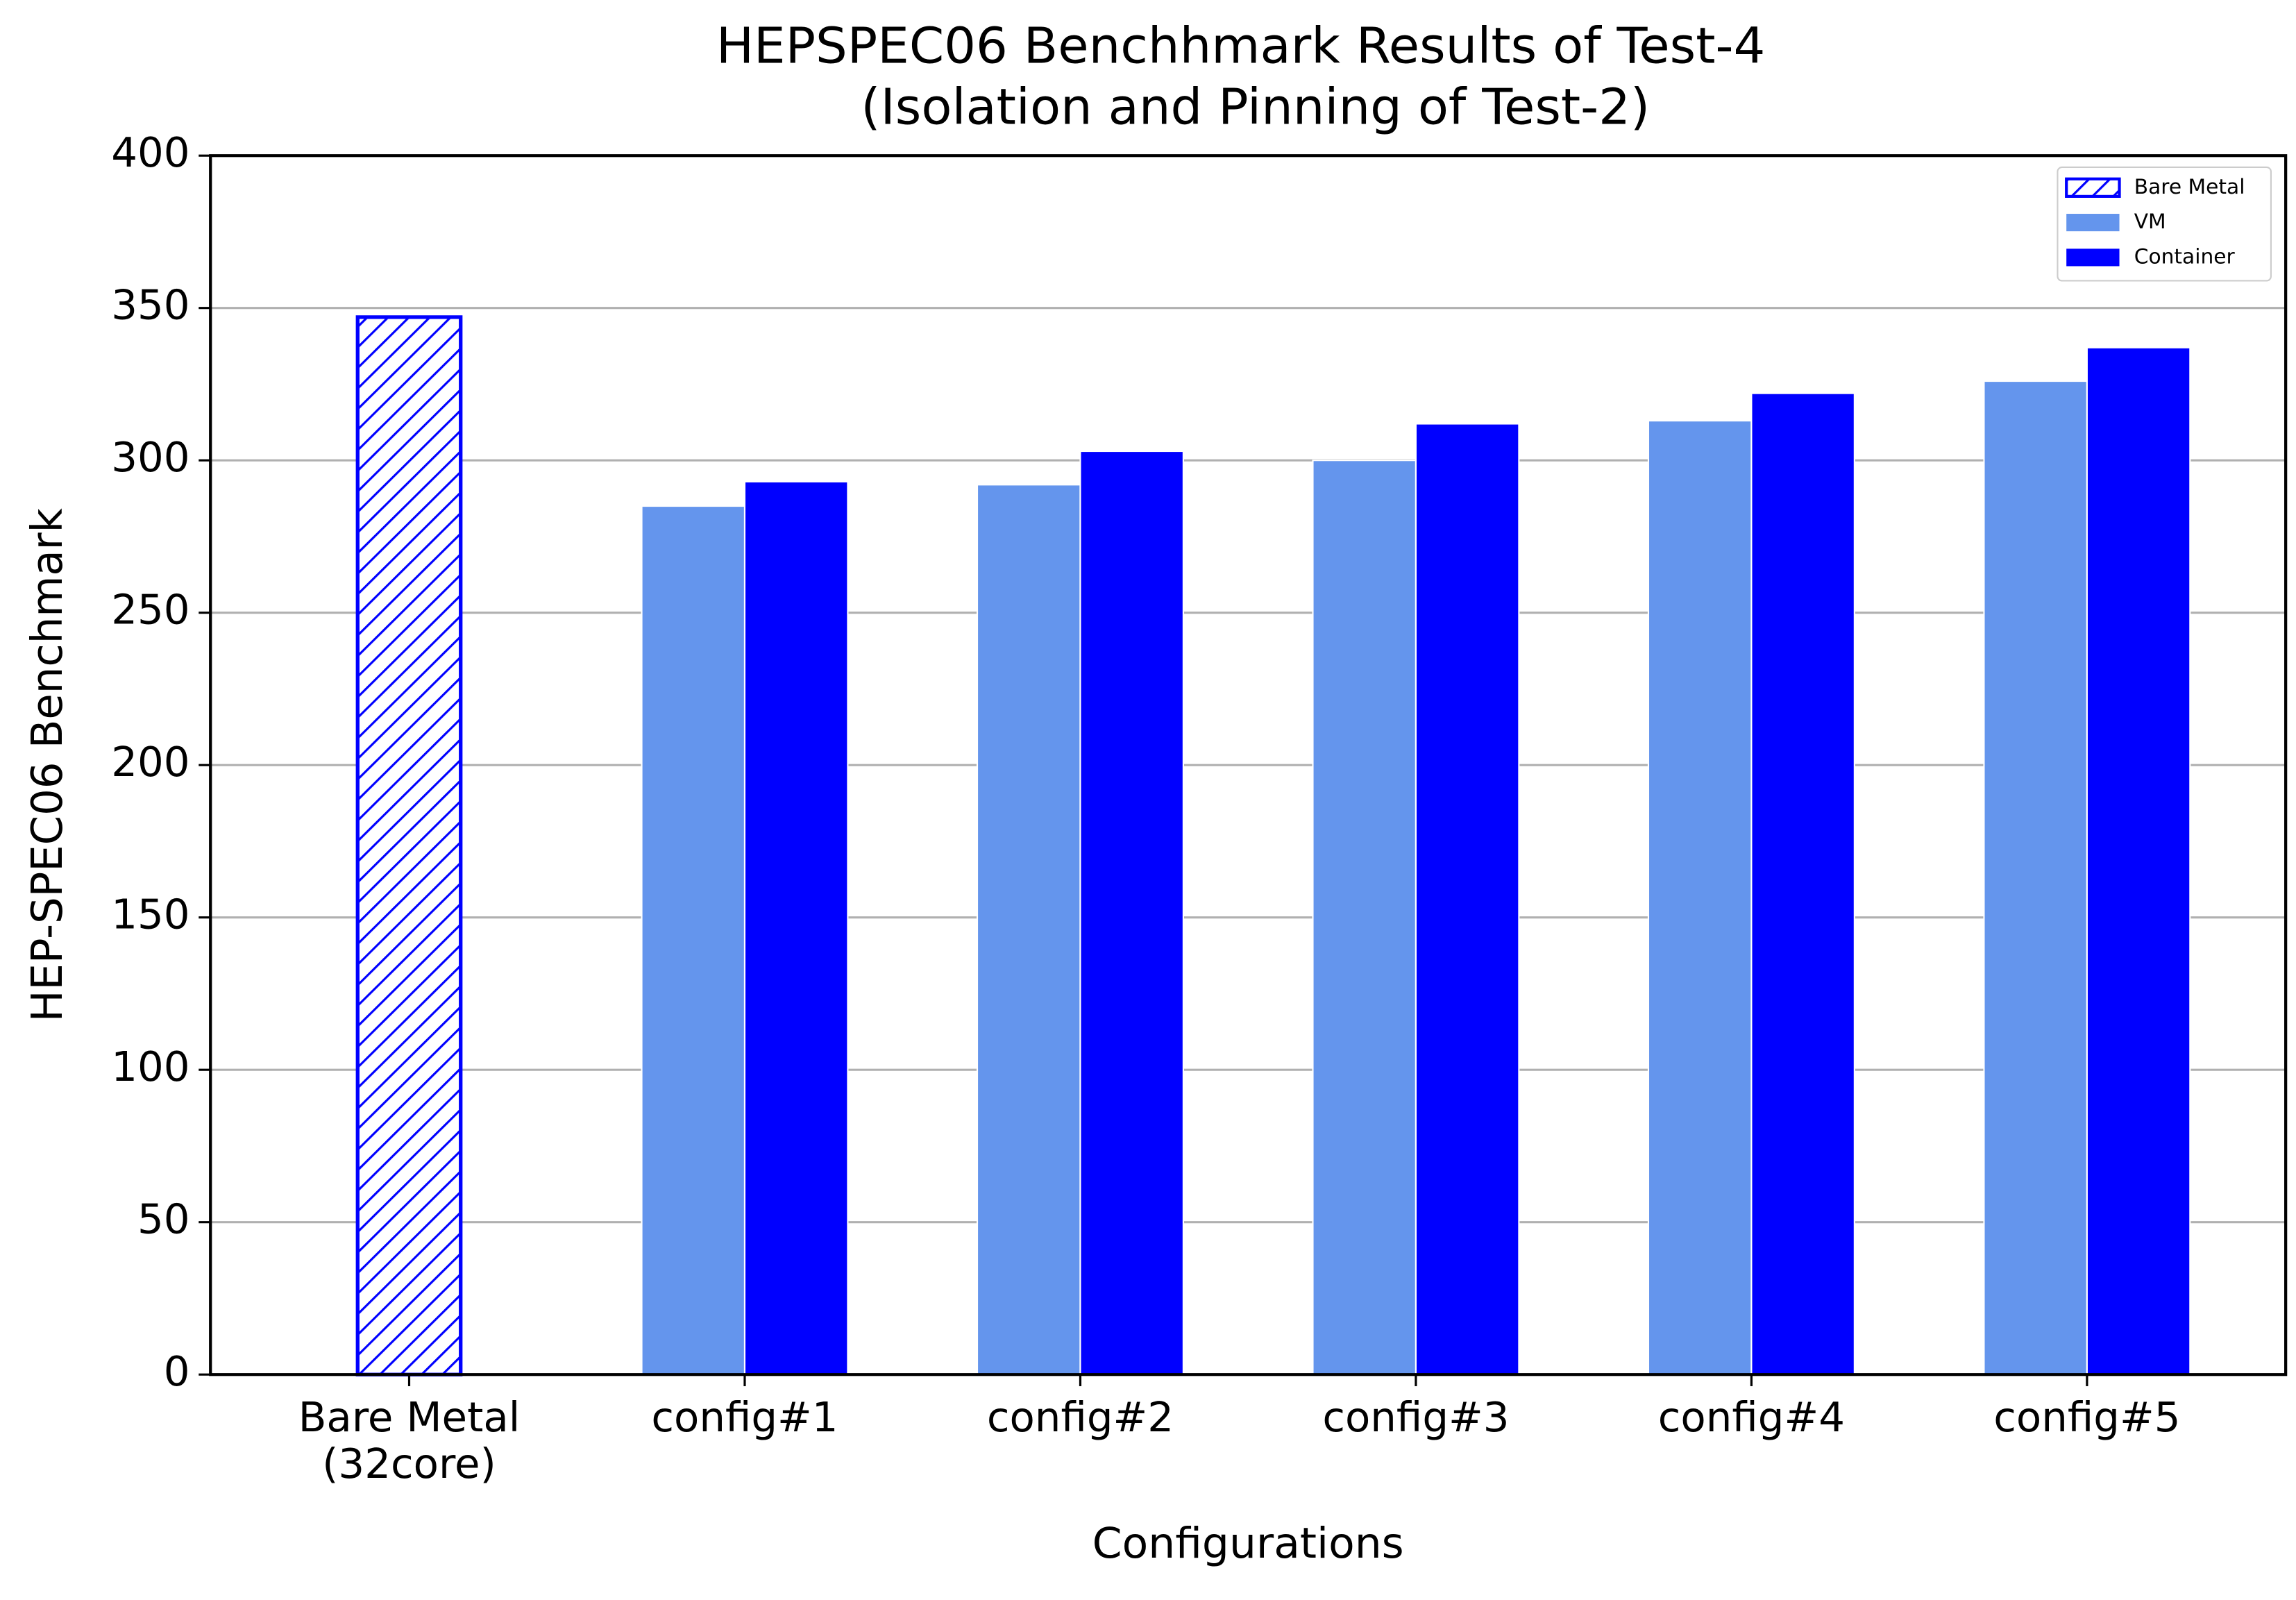 This screenshot has width=2296, height=1600. Describe the element at coordinates (150, 458) in the screenshot. I see `y-tick-label: 300` at that location.